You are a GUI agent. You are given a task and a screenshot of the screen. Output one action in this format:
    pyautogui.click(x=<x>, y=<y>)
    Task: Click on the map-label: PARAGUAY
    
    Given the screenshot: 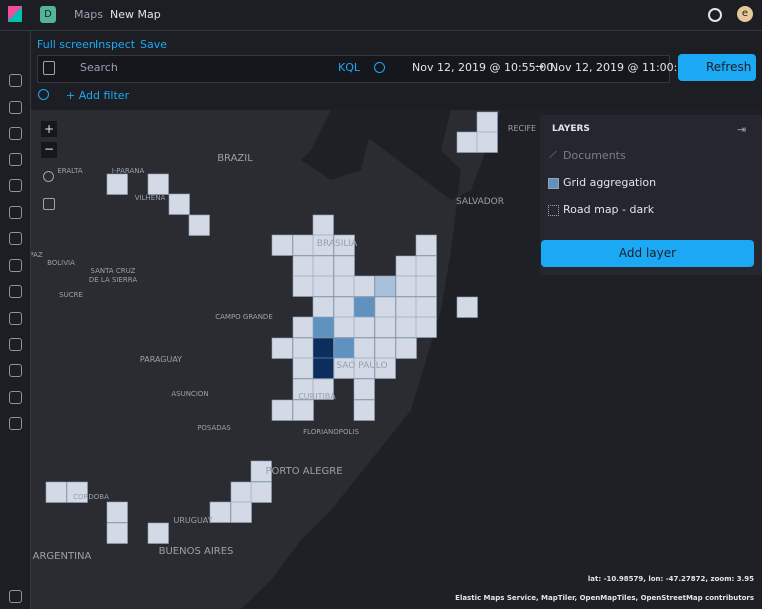 What is the action you would take?
    pyautogui.click(x=161, y=359)
    